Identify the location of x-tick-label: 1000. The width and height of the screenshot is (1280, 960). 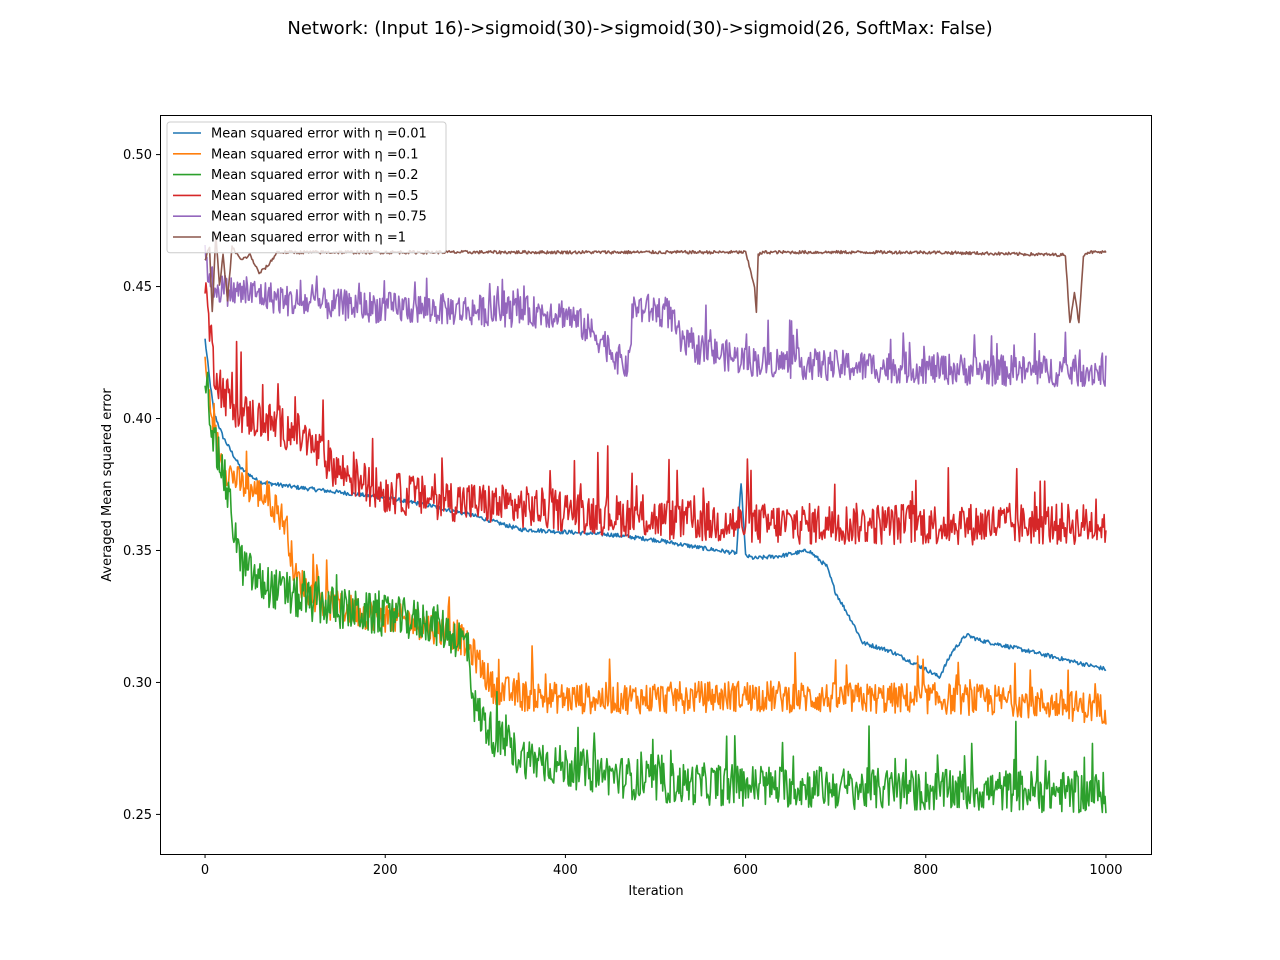
(1105, 870).